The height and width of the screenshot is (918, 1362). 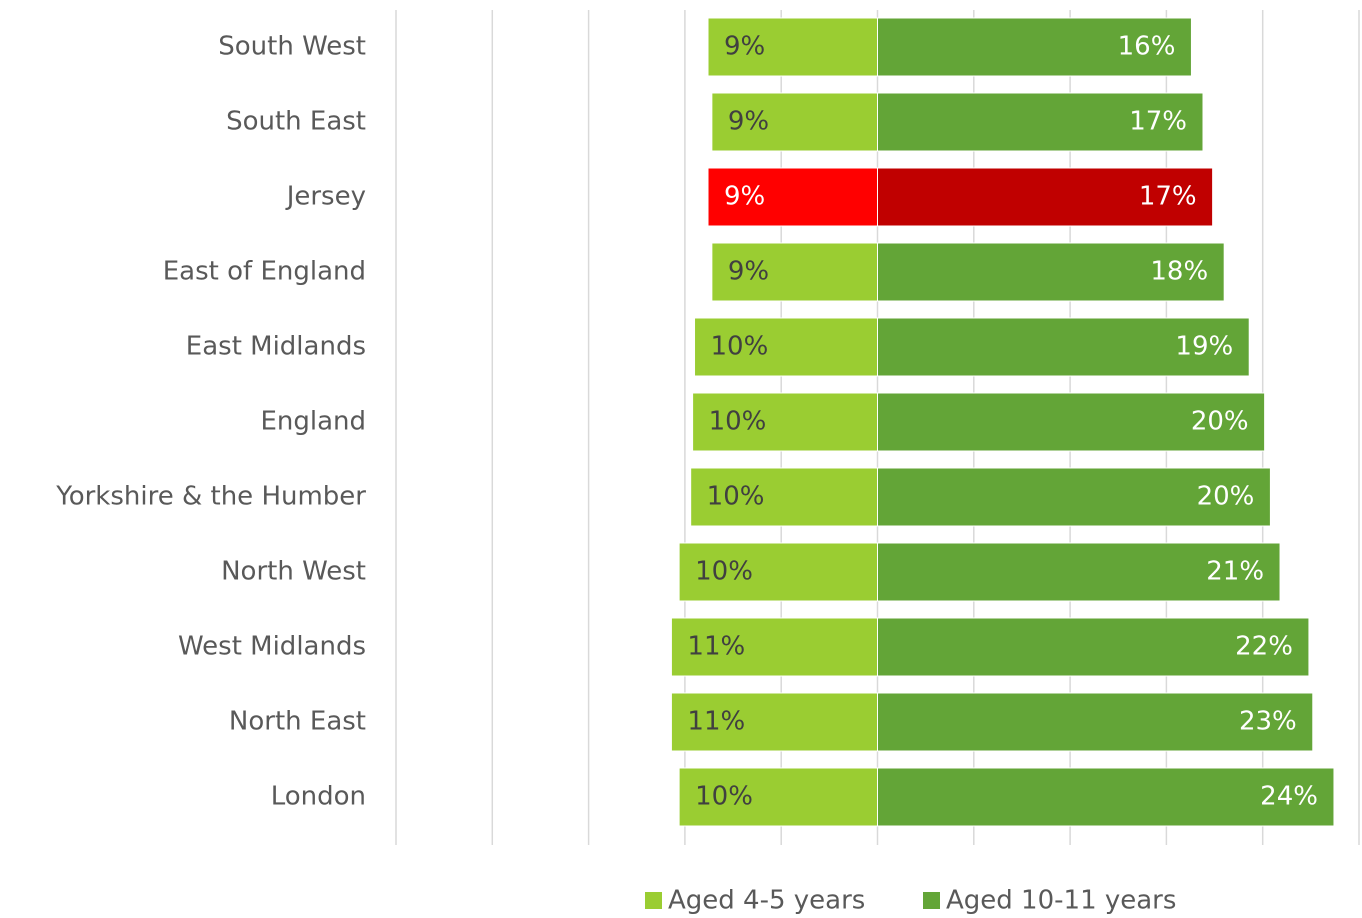 I want to click on data-label: 24%, so click(x=1289, y=797).